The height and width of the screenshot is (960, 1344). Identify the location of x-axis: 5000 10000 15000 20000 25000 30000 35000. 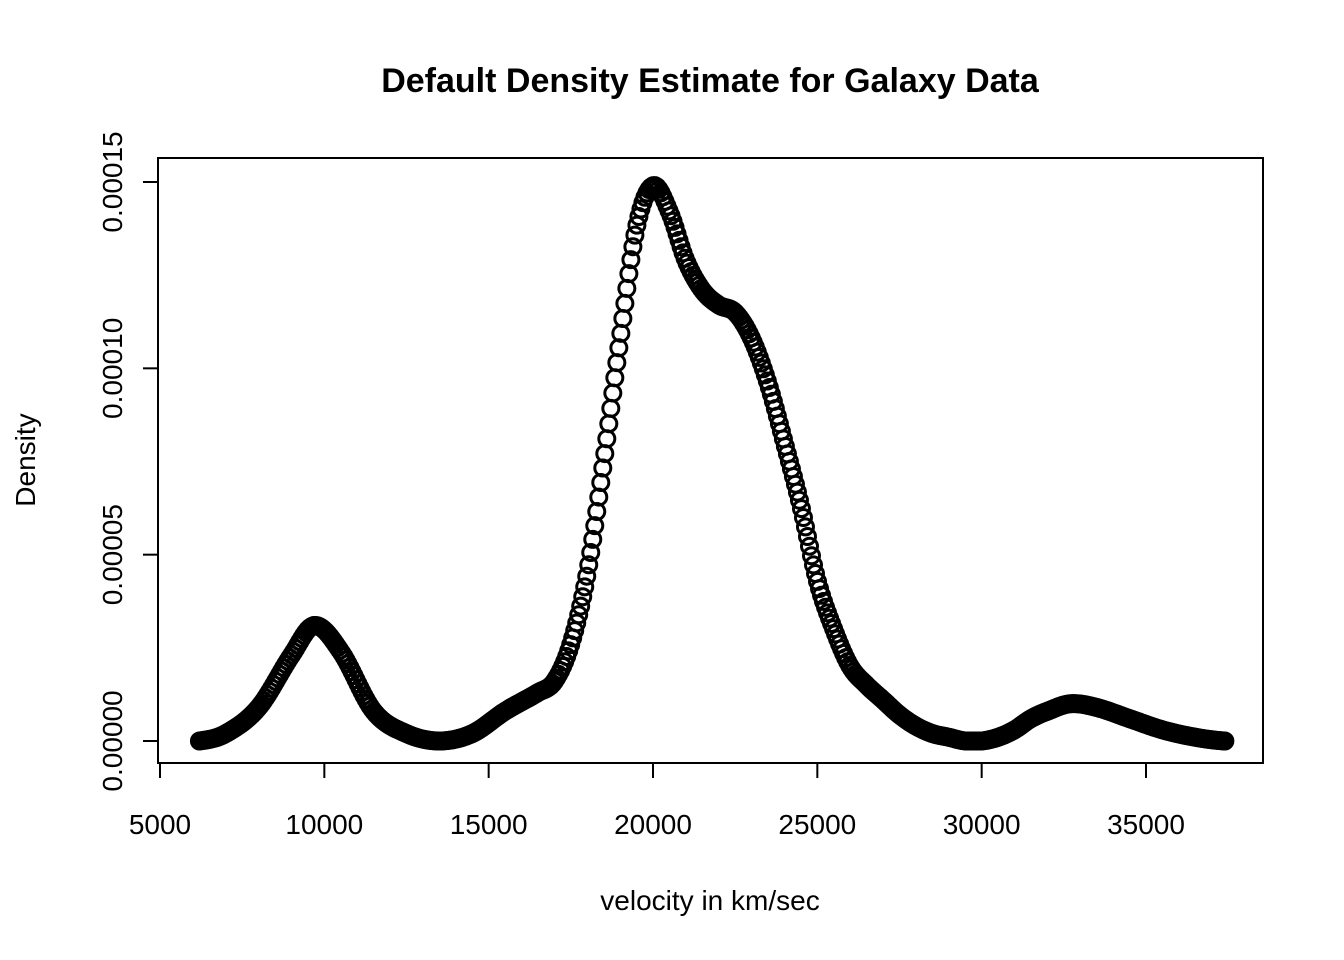
(657, 801).